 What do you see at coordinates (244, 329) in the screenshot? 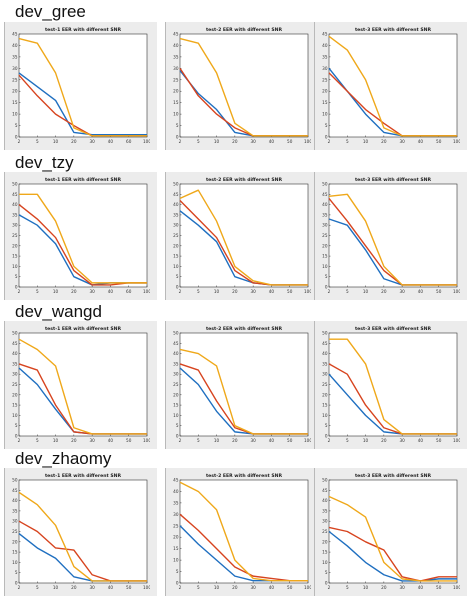
I see `chart-title: test-2 EER with different SNR` at bounding box center [244, 329].